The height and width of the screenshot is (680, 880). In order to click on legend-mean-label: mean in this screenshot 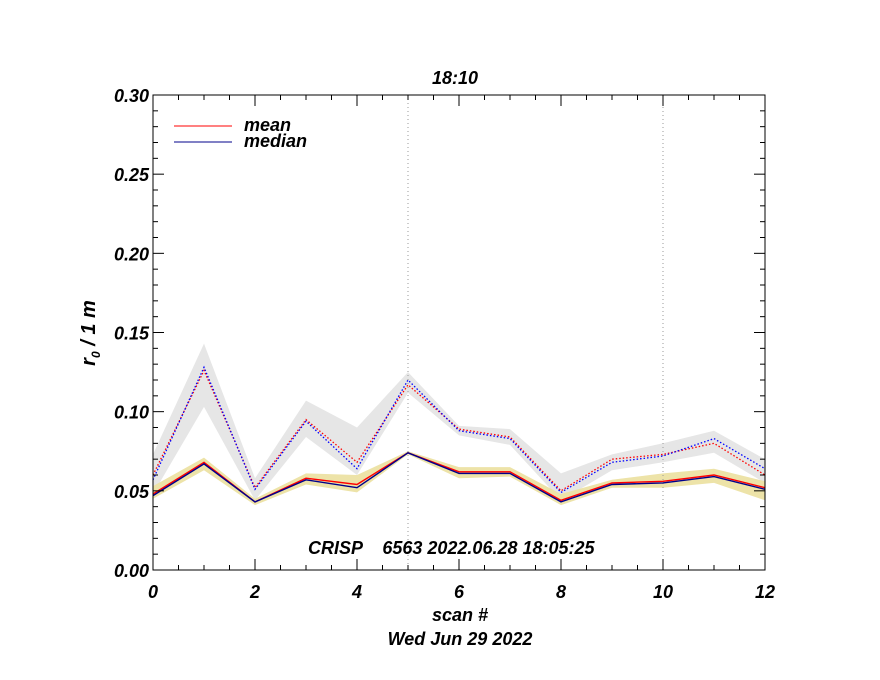, I will do `click(267, 125)`.